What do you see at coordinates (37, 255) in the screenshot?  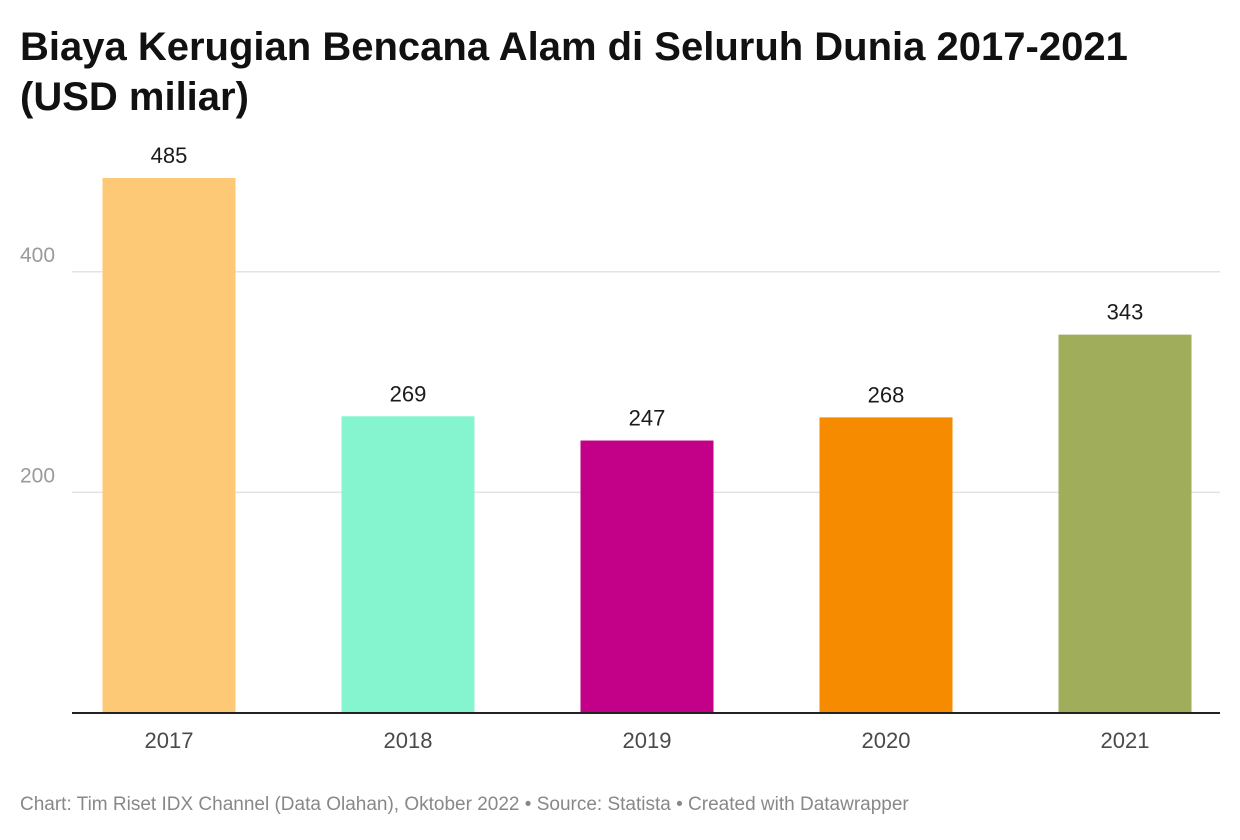 I see `y-tick-label: 400` at bounding box center [37, 255].